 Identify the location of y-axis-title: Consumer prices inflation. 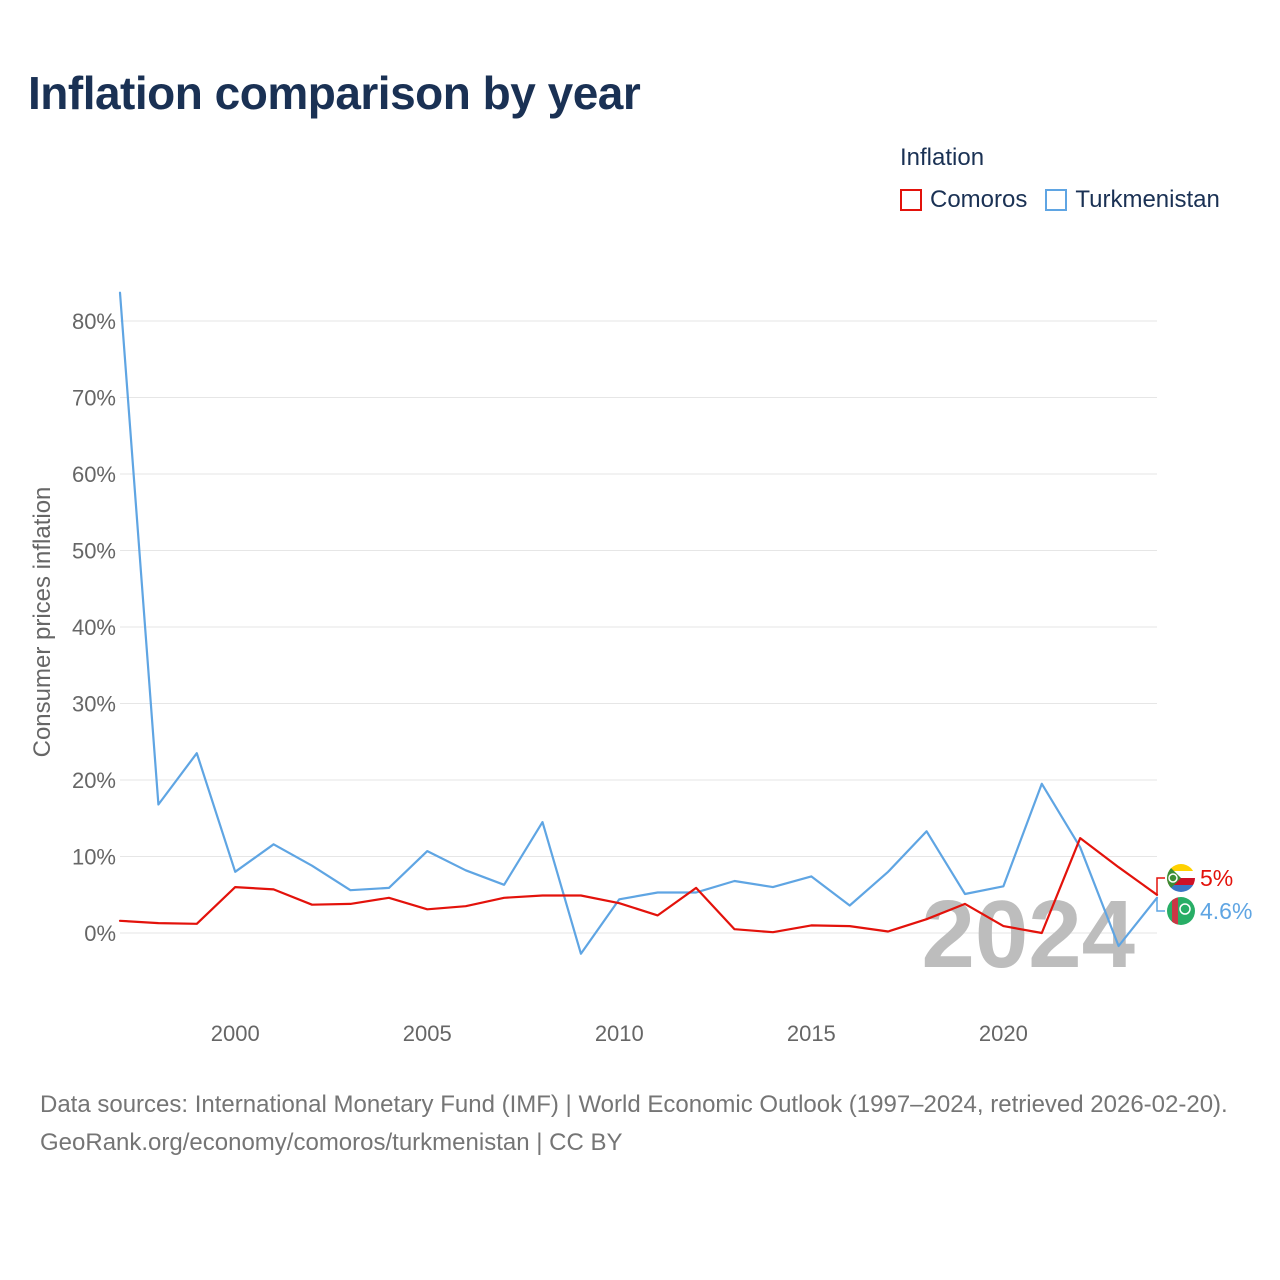
(42, 622).